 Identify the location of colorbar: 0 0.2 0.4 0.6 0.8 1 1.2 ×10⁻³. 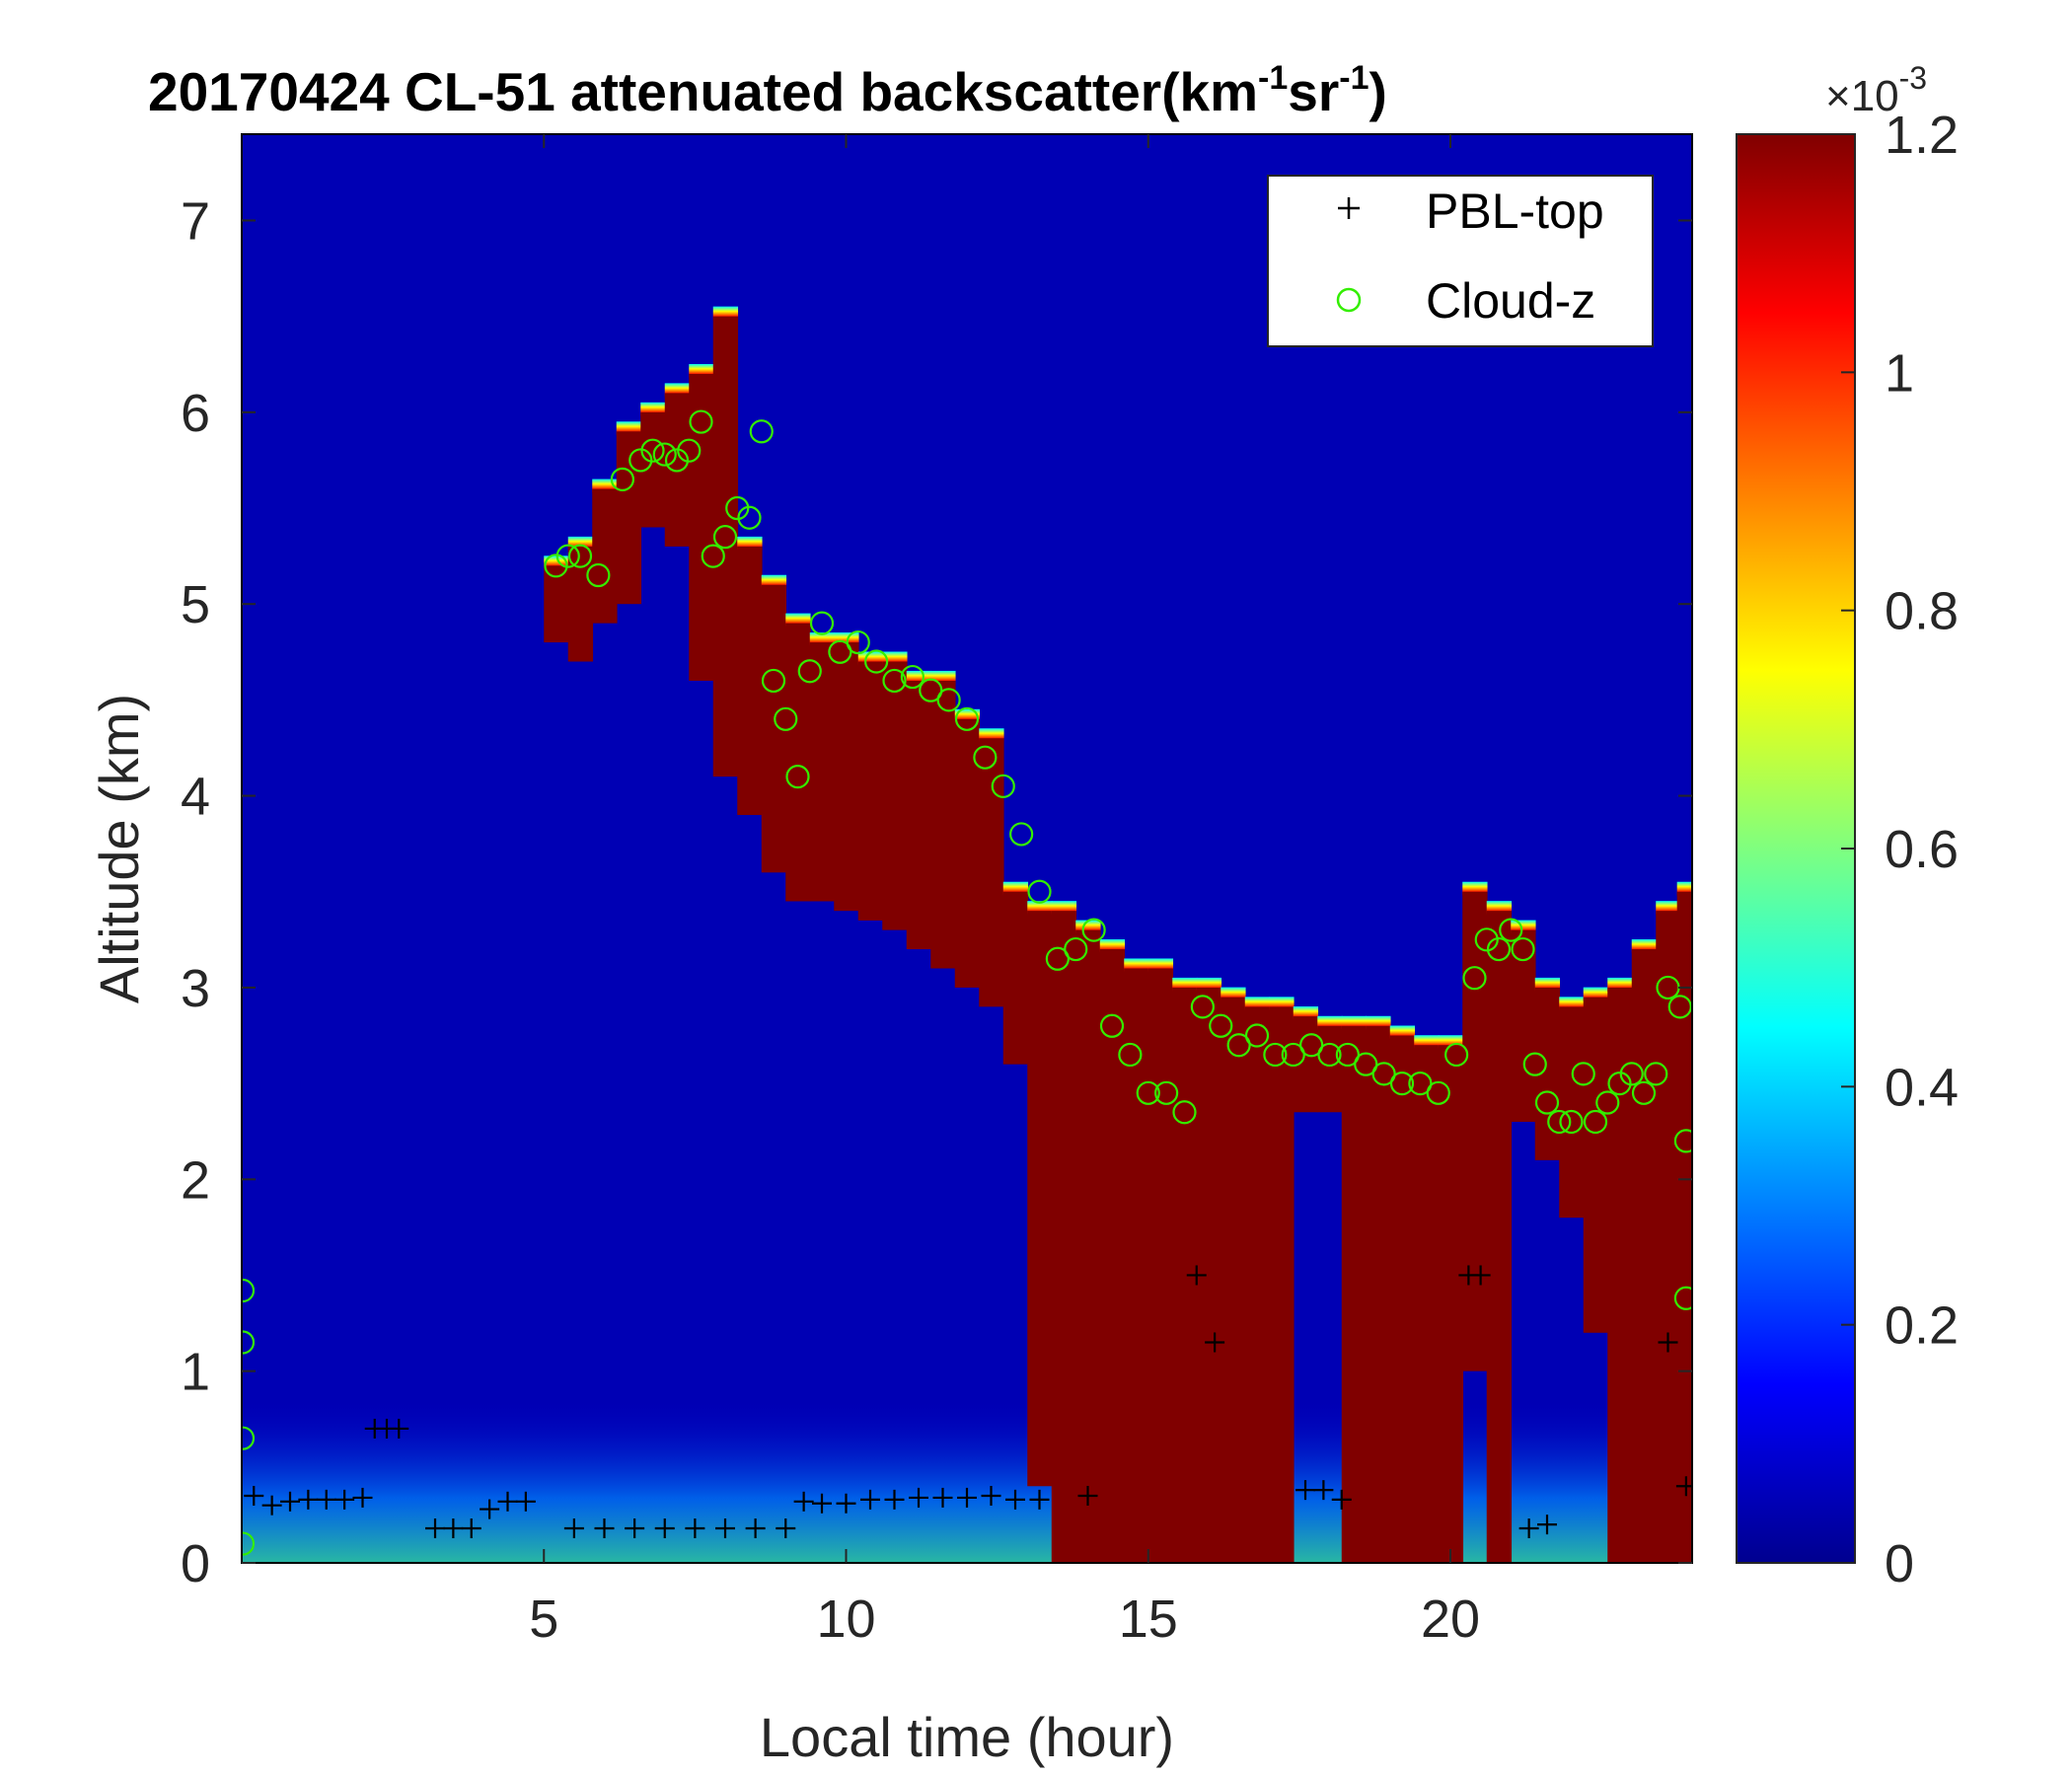
(1848, 827).